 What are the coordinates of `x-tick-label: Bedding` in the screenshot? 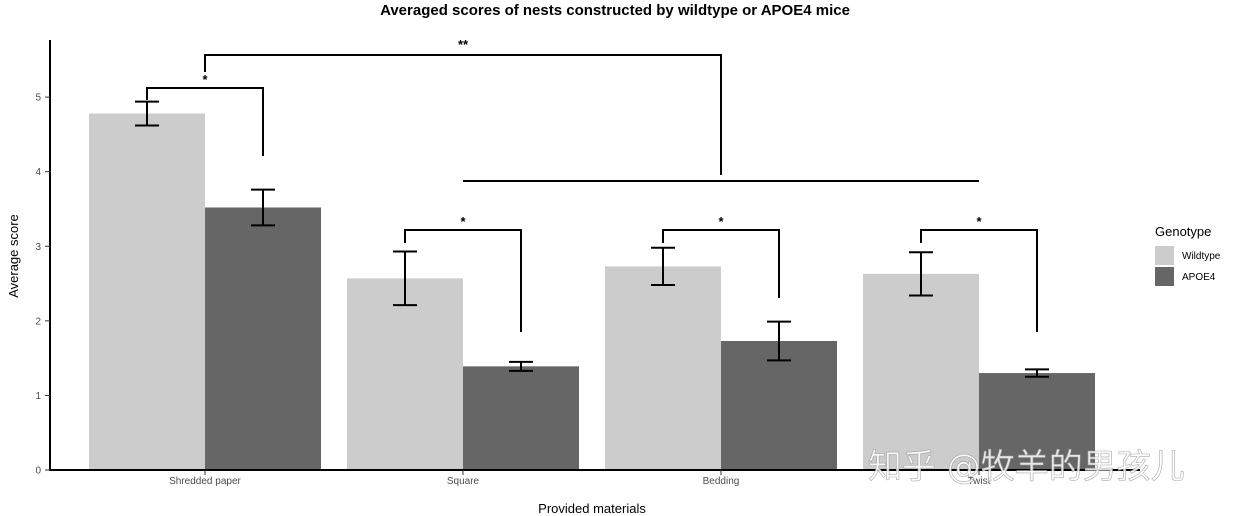 It's located at (721, 481).